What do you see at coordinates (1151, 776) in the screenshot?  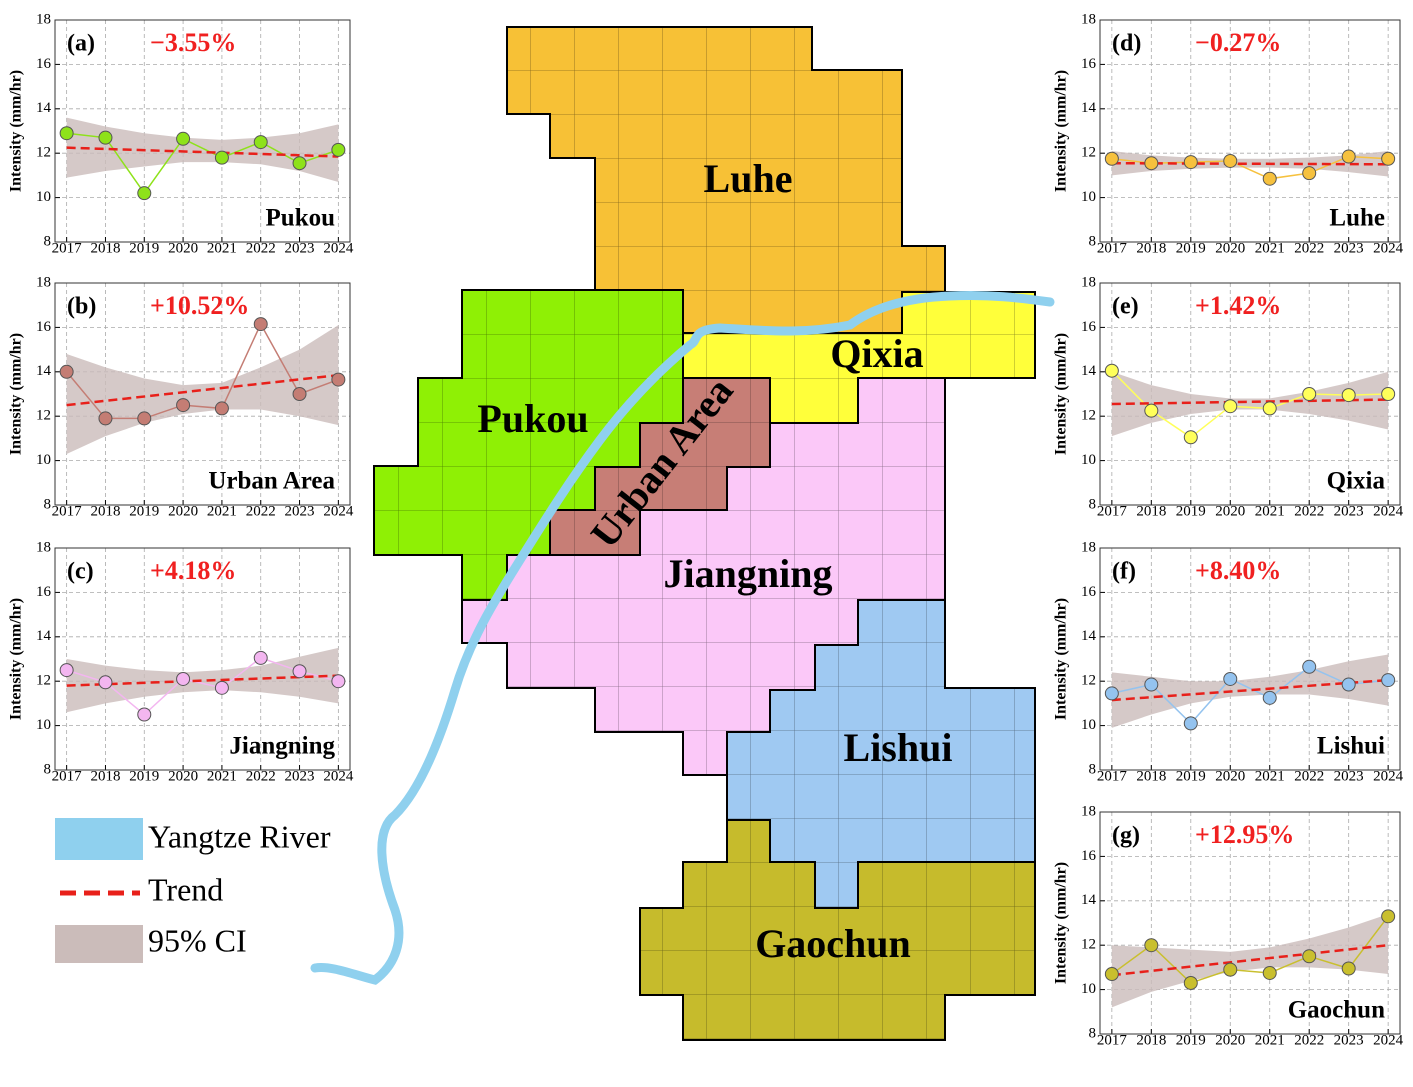 I see `x-tick-label: 2018` at bounding box center [1151, 776].